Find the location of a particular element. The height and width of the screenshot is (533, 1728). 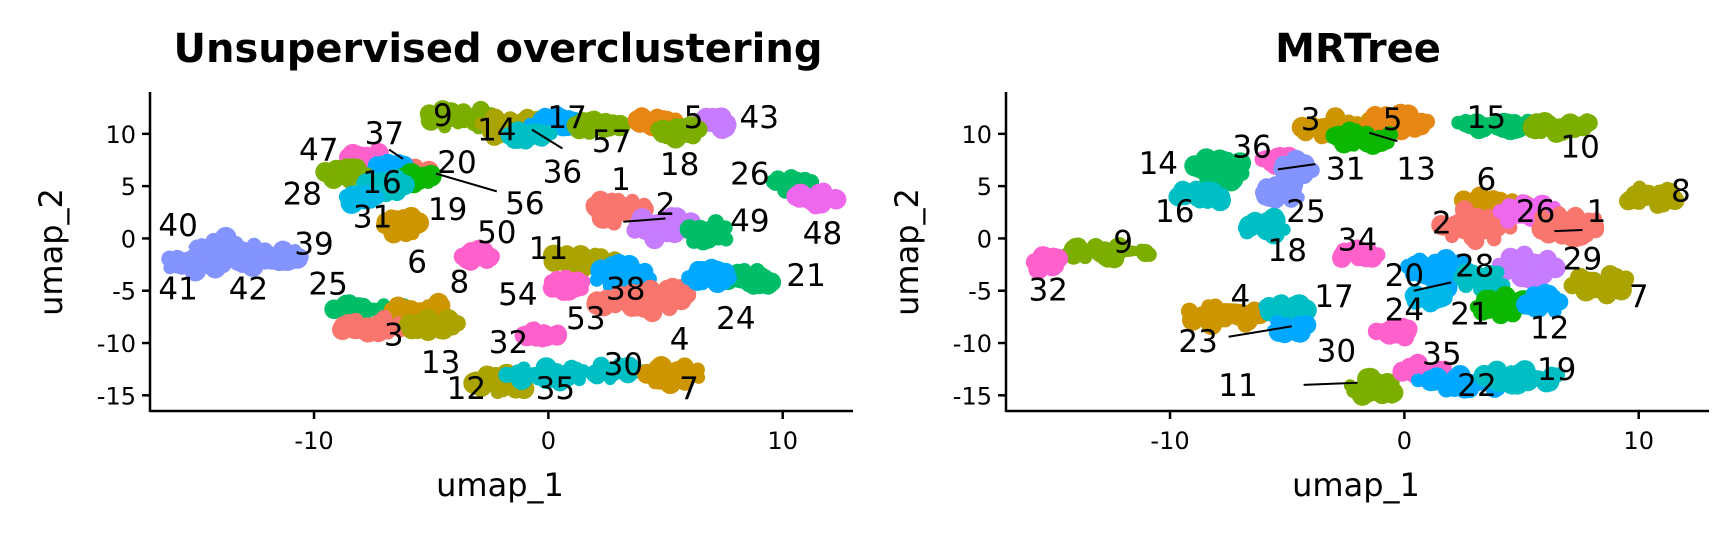

cluster-label-9: 9 is located at coordinates (443, 116).